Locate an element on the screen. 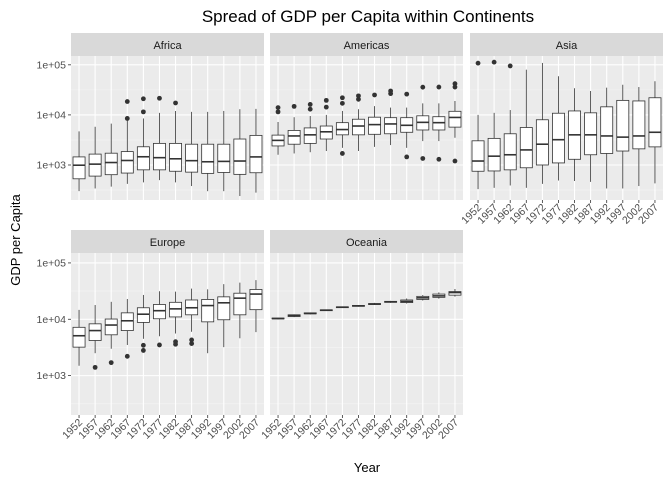  box-1972 is located at coordinates (143, 323).